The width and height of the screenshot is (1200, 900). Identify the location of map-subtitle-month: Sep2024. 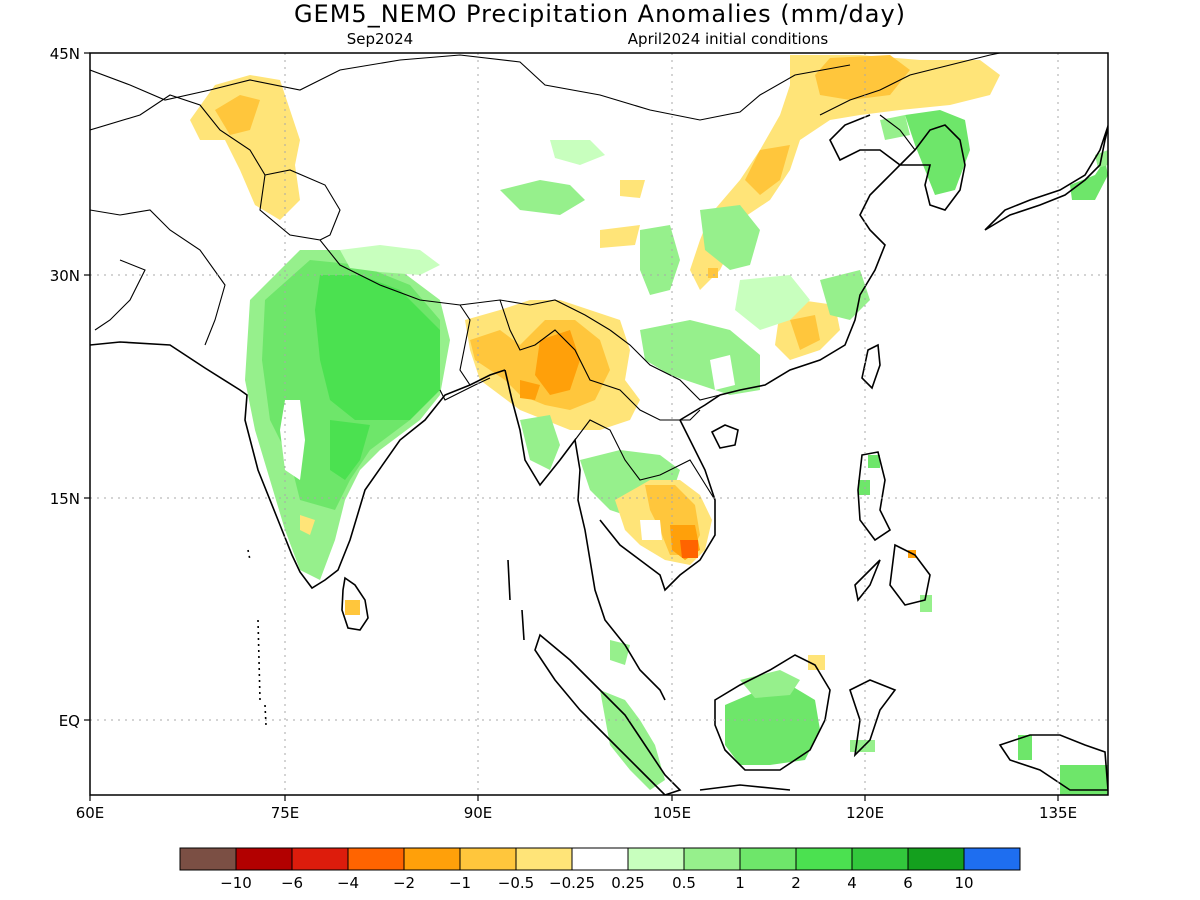
(380, 39).